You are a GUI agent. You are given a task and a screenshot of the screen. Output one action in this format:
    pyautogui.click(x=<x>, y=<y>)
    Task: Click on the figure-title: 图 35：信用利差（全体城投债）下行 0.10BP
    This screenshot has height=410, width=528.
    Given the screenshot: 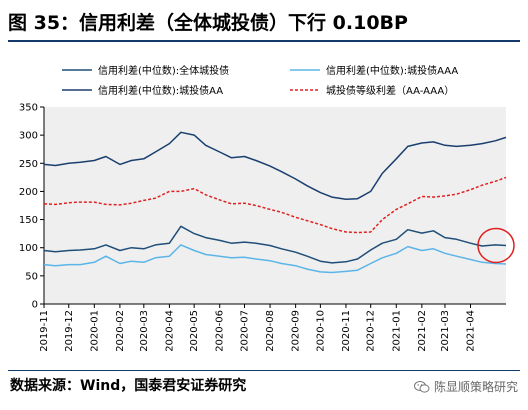 What is the action you would take?
    pyautogui.click(x=208, y=23)
    